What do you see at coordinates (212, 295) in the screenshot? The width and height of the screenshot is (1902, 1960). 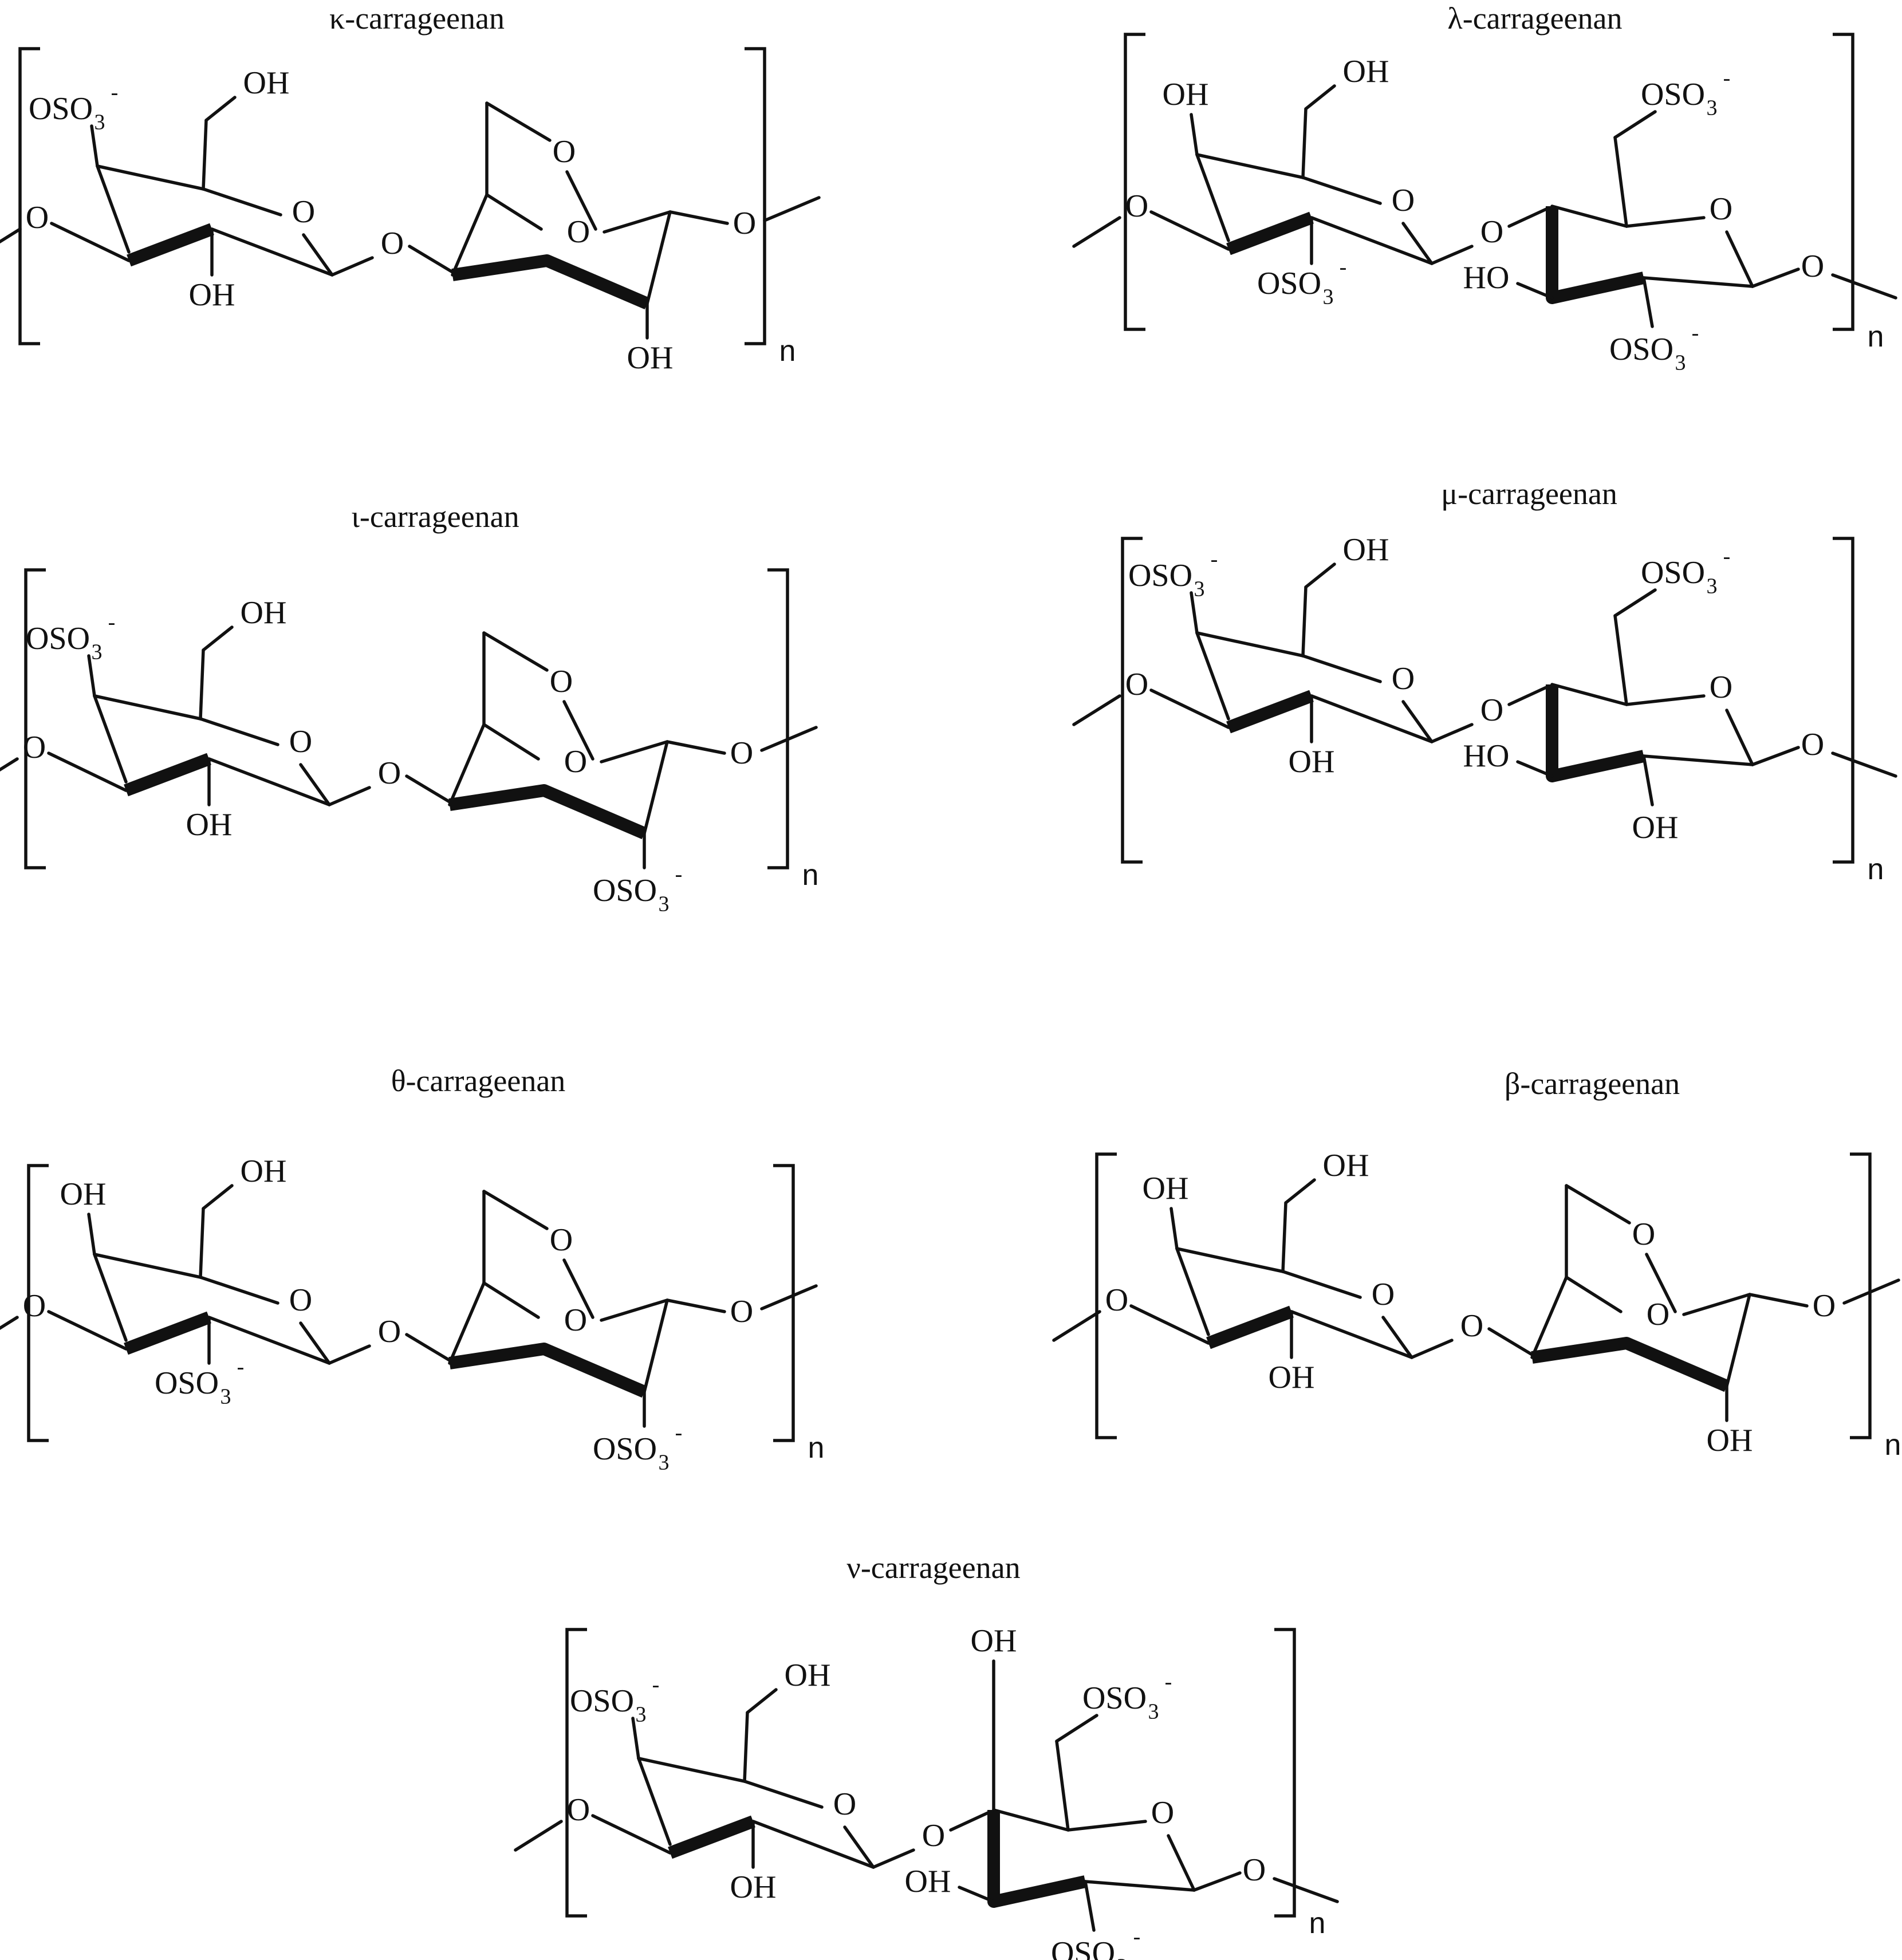 I see `c2-hydroxyl: OH` at bounding box center [212, 295].